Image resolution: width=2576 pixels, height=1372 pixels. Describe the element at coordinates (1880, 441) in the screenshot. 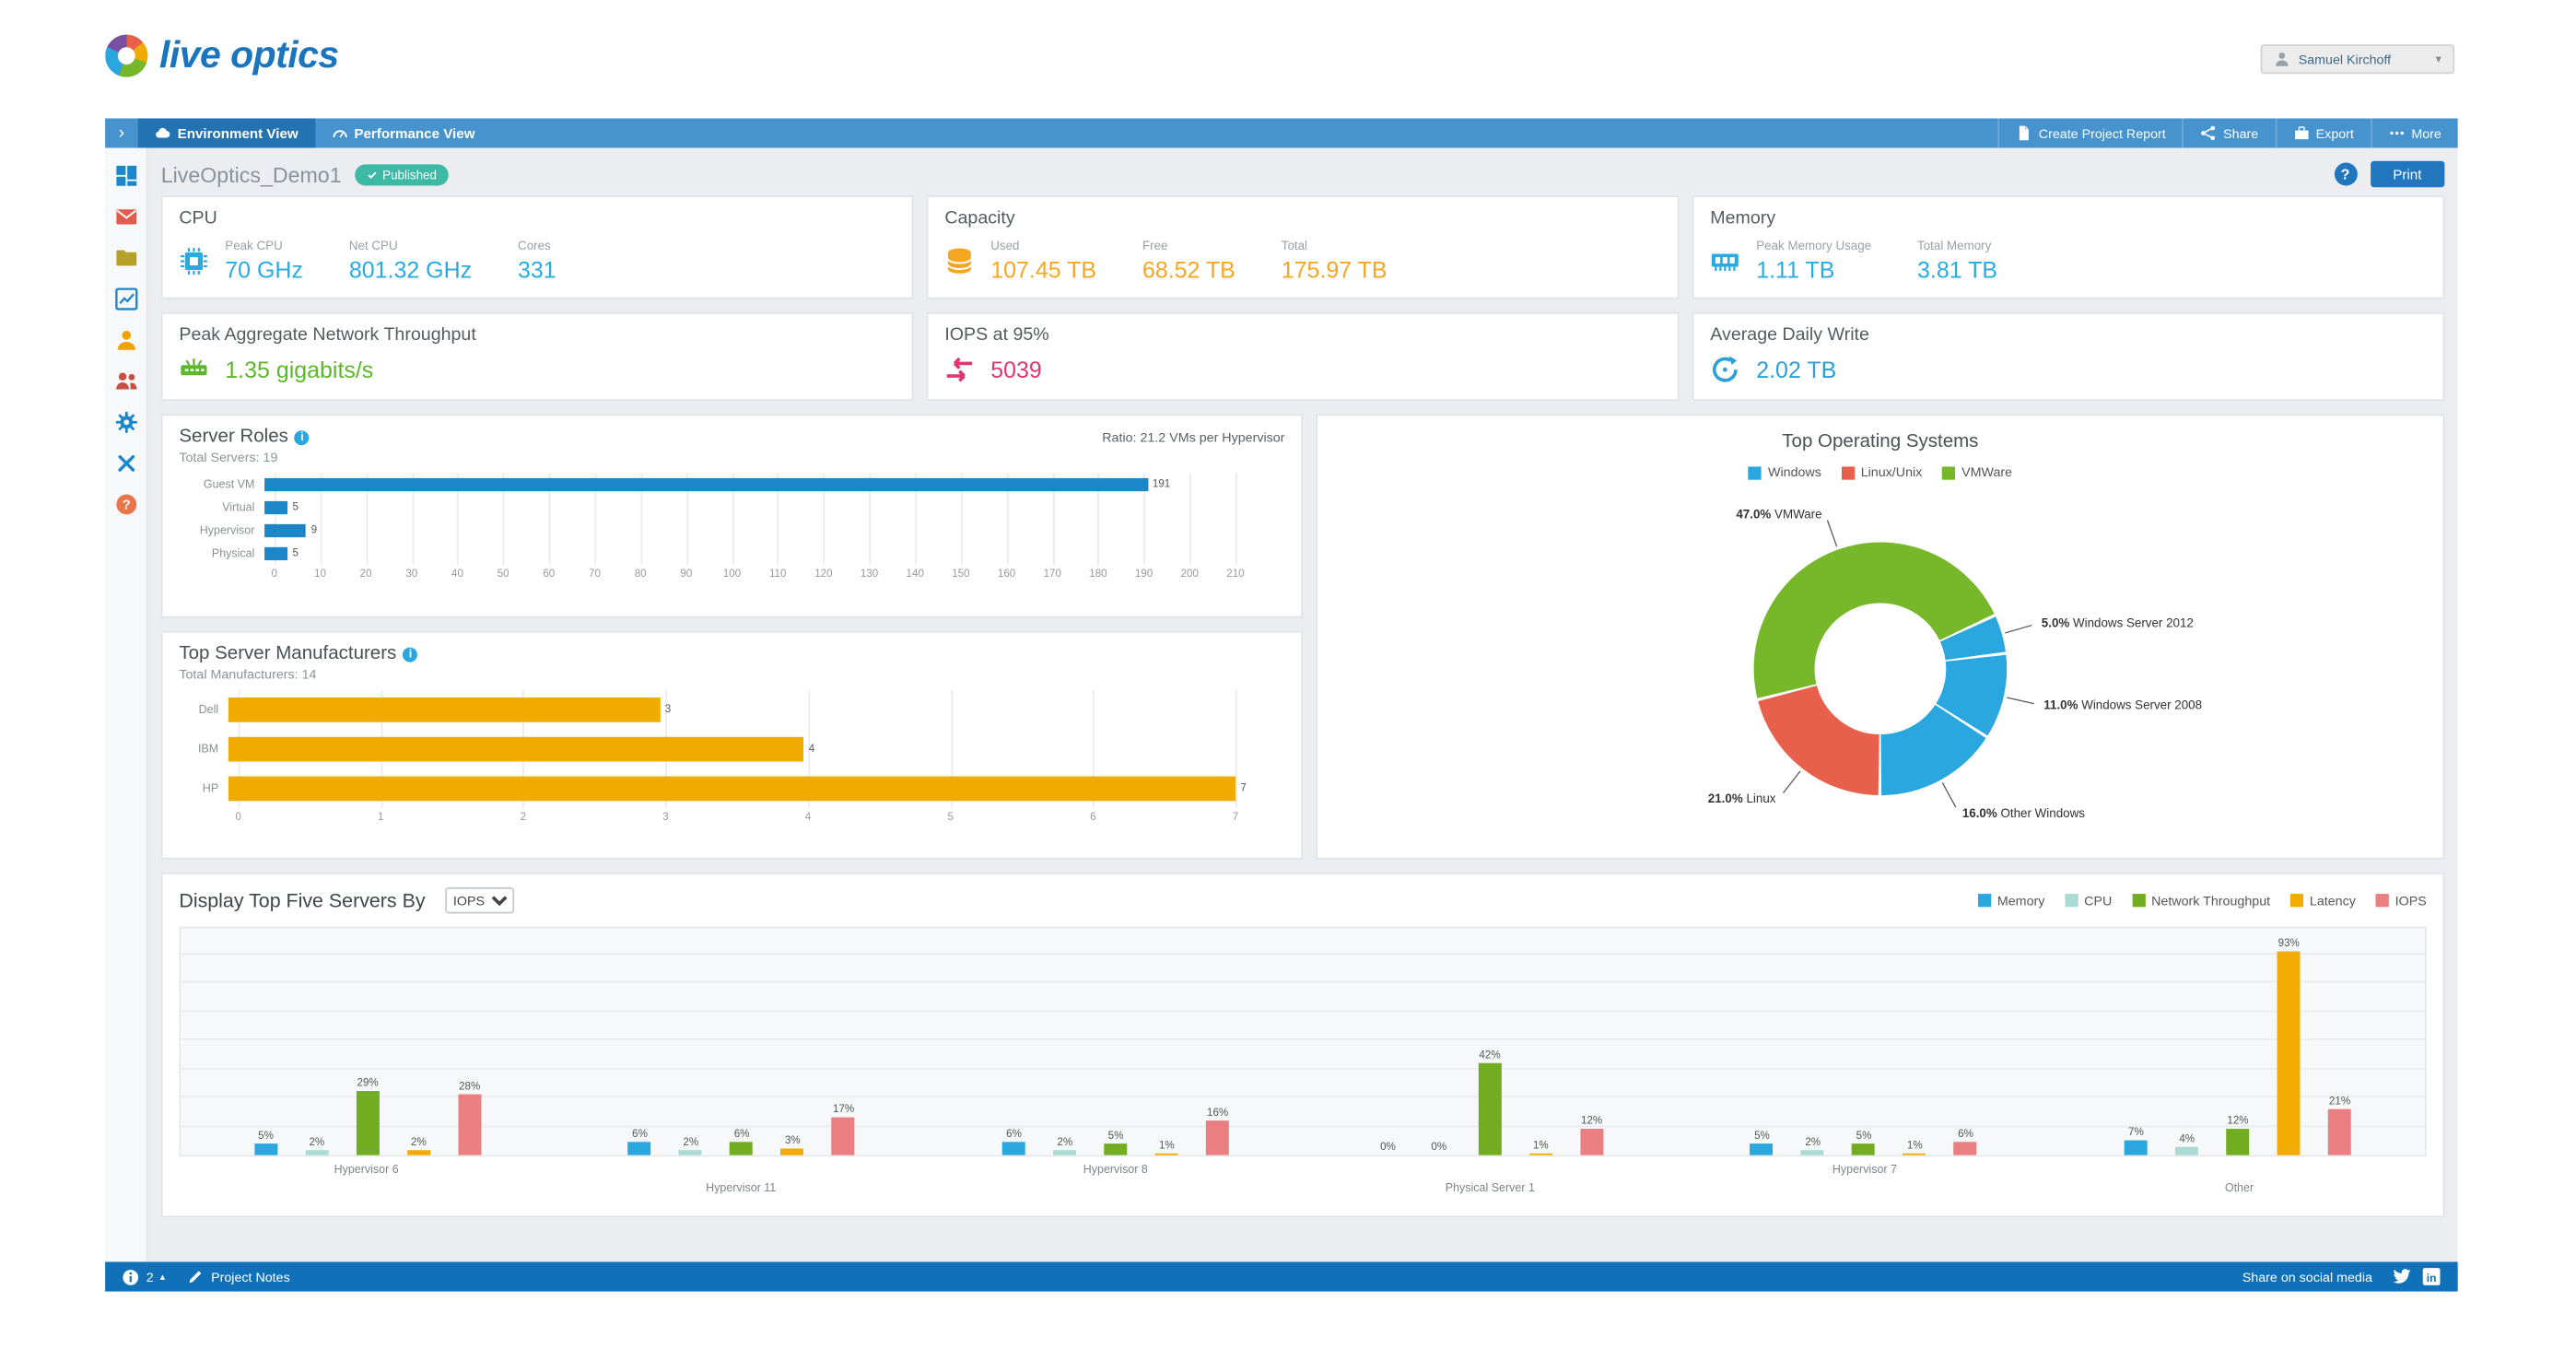

I see `os-title: Top Operating Systems` at that location.